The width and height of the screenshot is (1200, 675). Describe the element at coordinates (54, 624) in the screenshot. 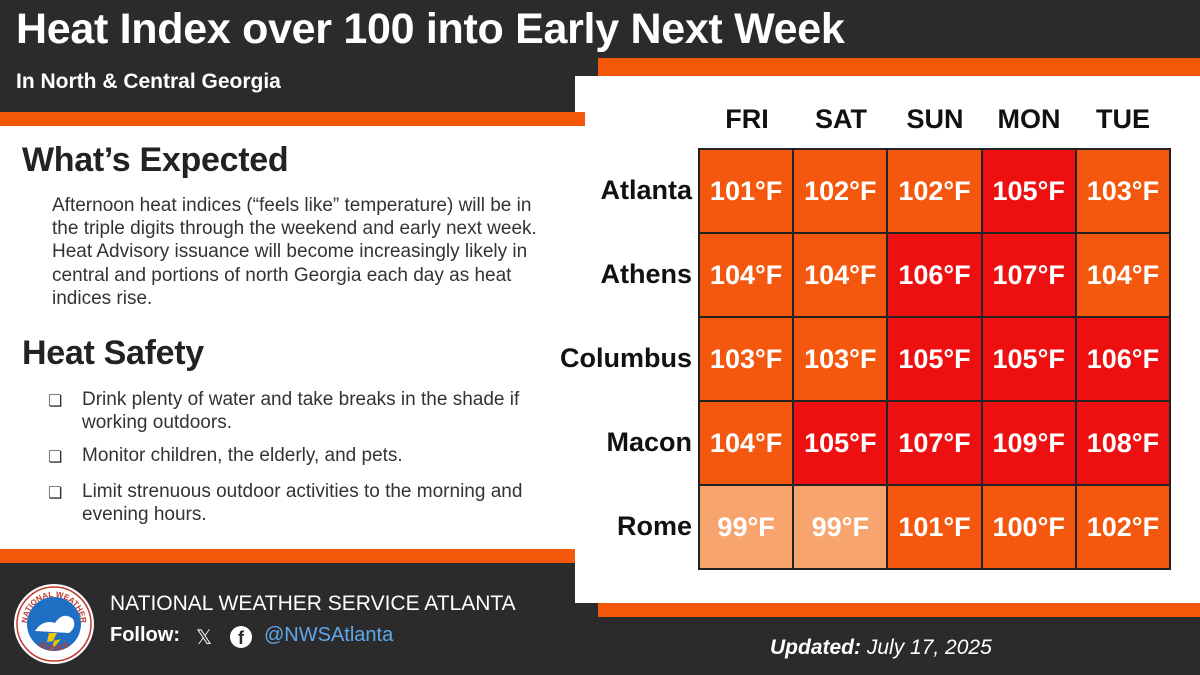

I see `nws-logo: NATIONAL WEATHER SERVICE` at that location.